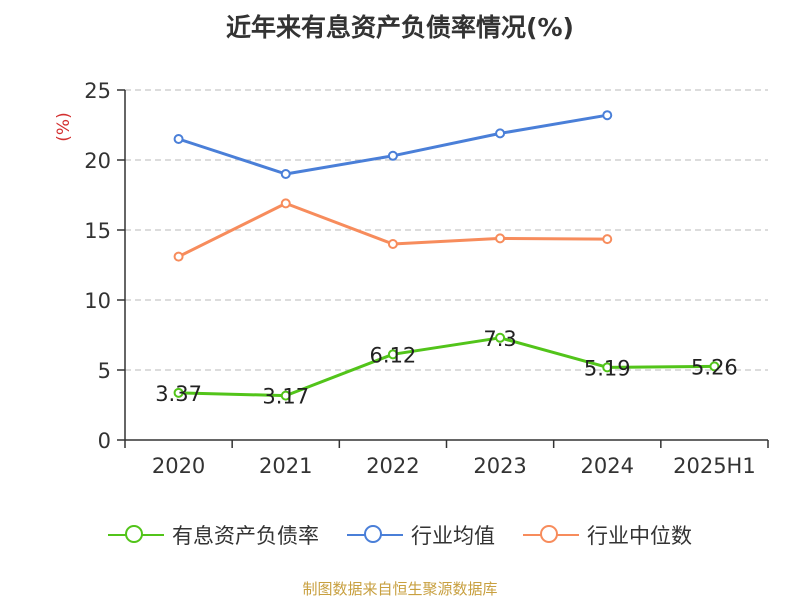 This screenshot has height=600, width=800. Describe the element at coordinates (178, 466) in the screenshot. I see `x-tick-label: 2020` at that location.